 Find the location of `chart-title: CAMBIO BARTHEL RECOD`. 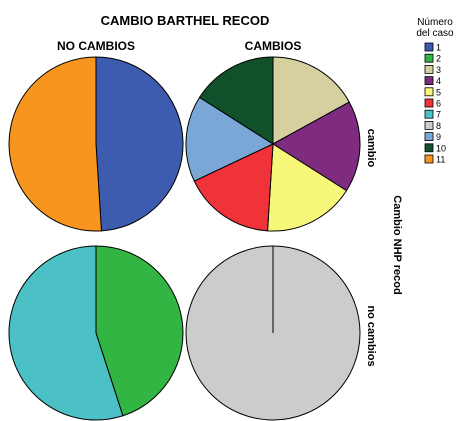

chart-title: CAMBIO BARTHEL RECOD is located at coordinates (185, 20).